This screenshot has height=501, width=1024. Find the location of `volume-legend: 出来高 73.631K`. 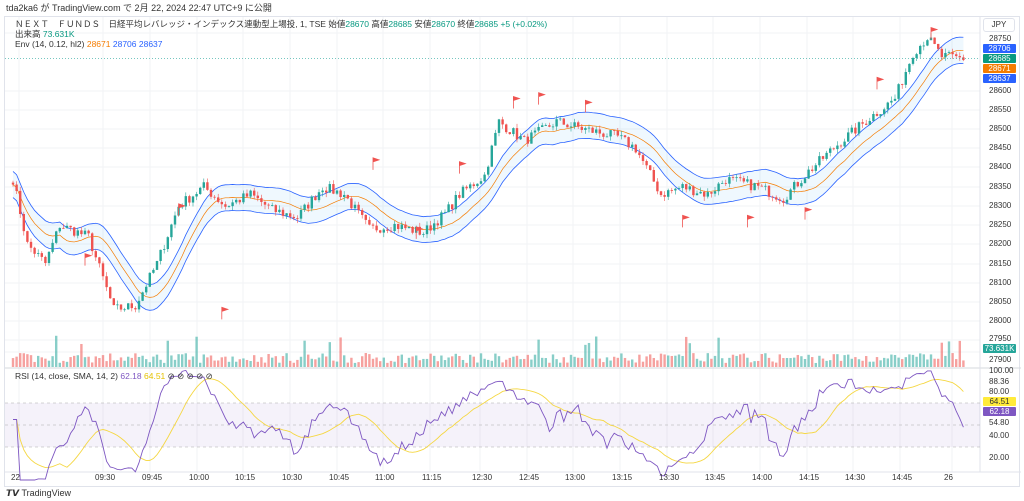

volume-legend: 出来高 73.631K is located at coordinates (45, 34).